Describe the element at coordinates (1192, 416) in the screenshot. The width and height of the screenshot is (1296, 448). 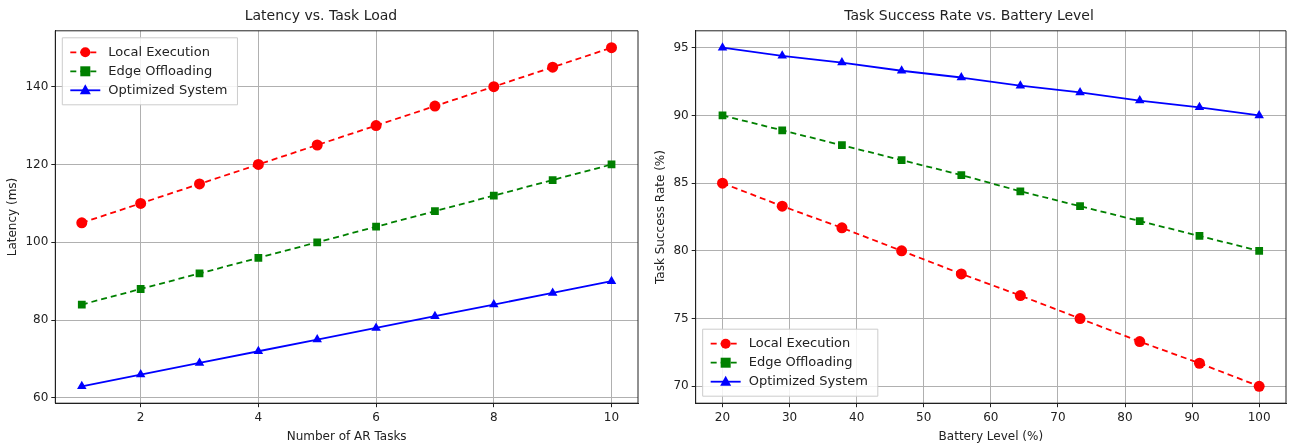
I see `x-tick-label: 90` at that location.